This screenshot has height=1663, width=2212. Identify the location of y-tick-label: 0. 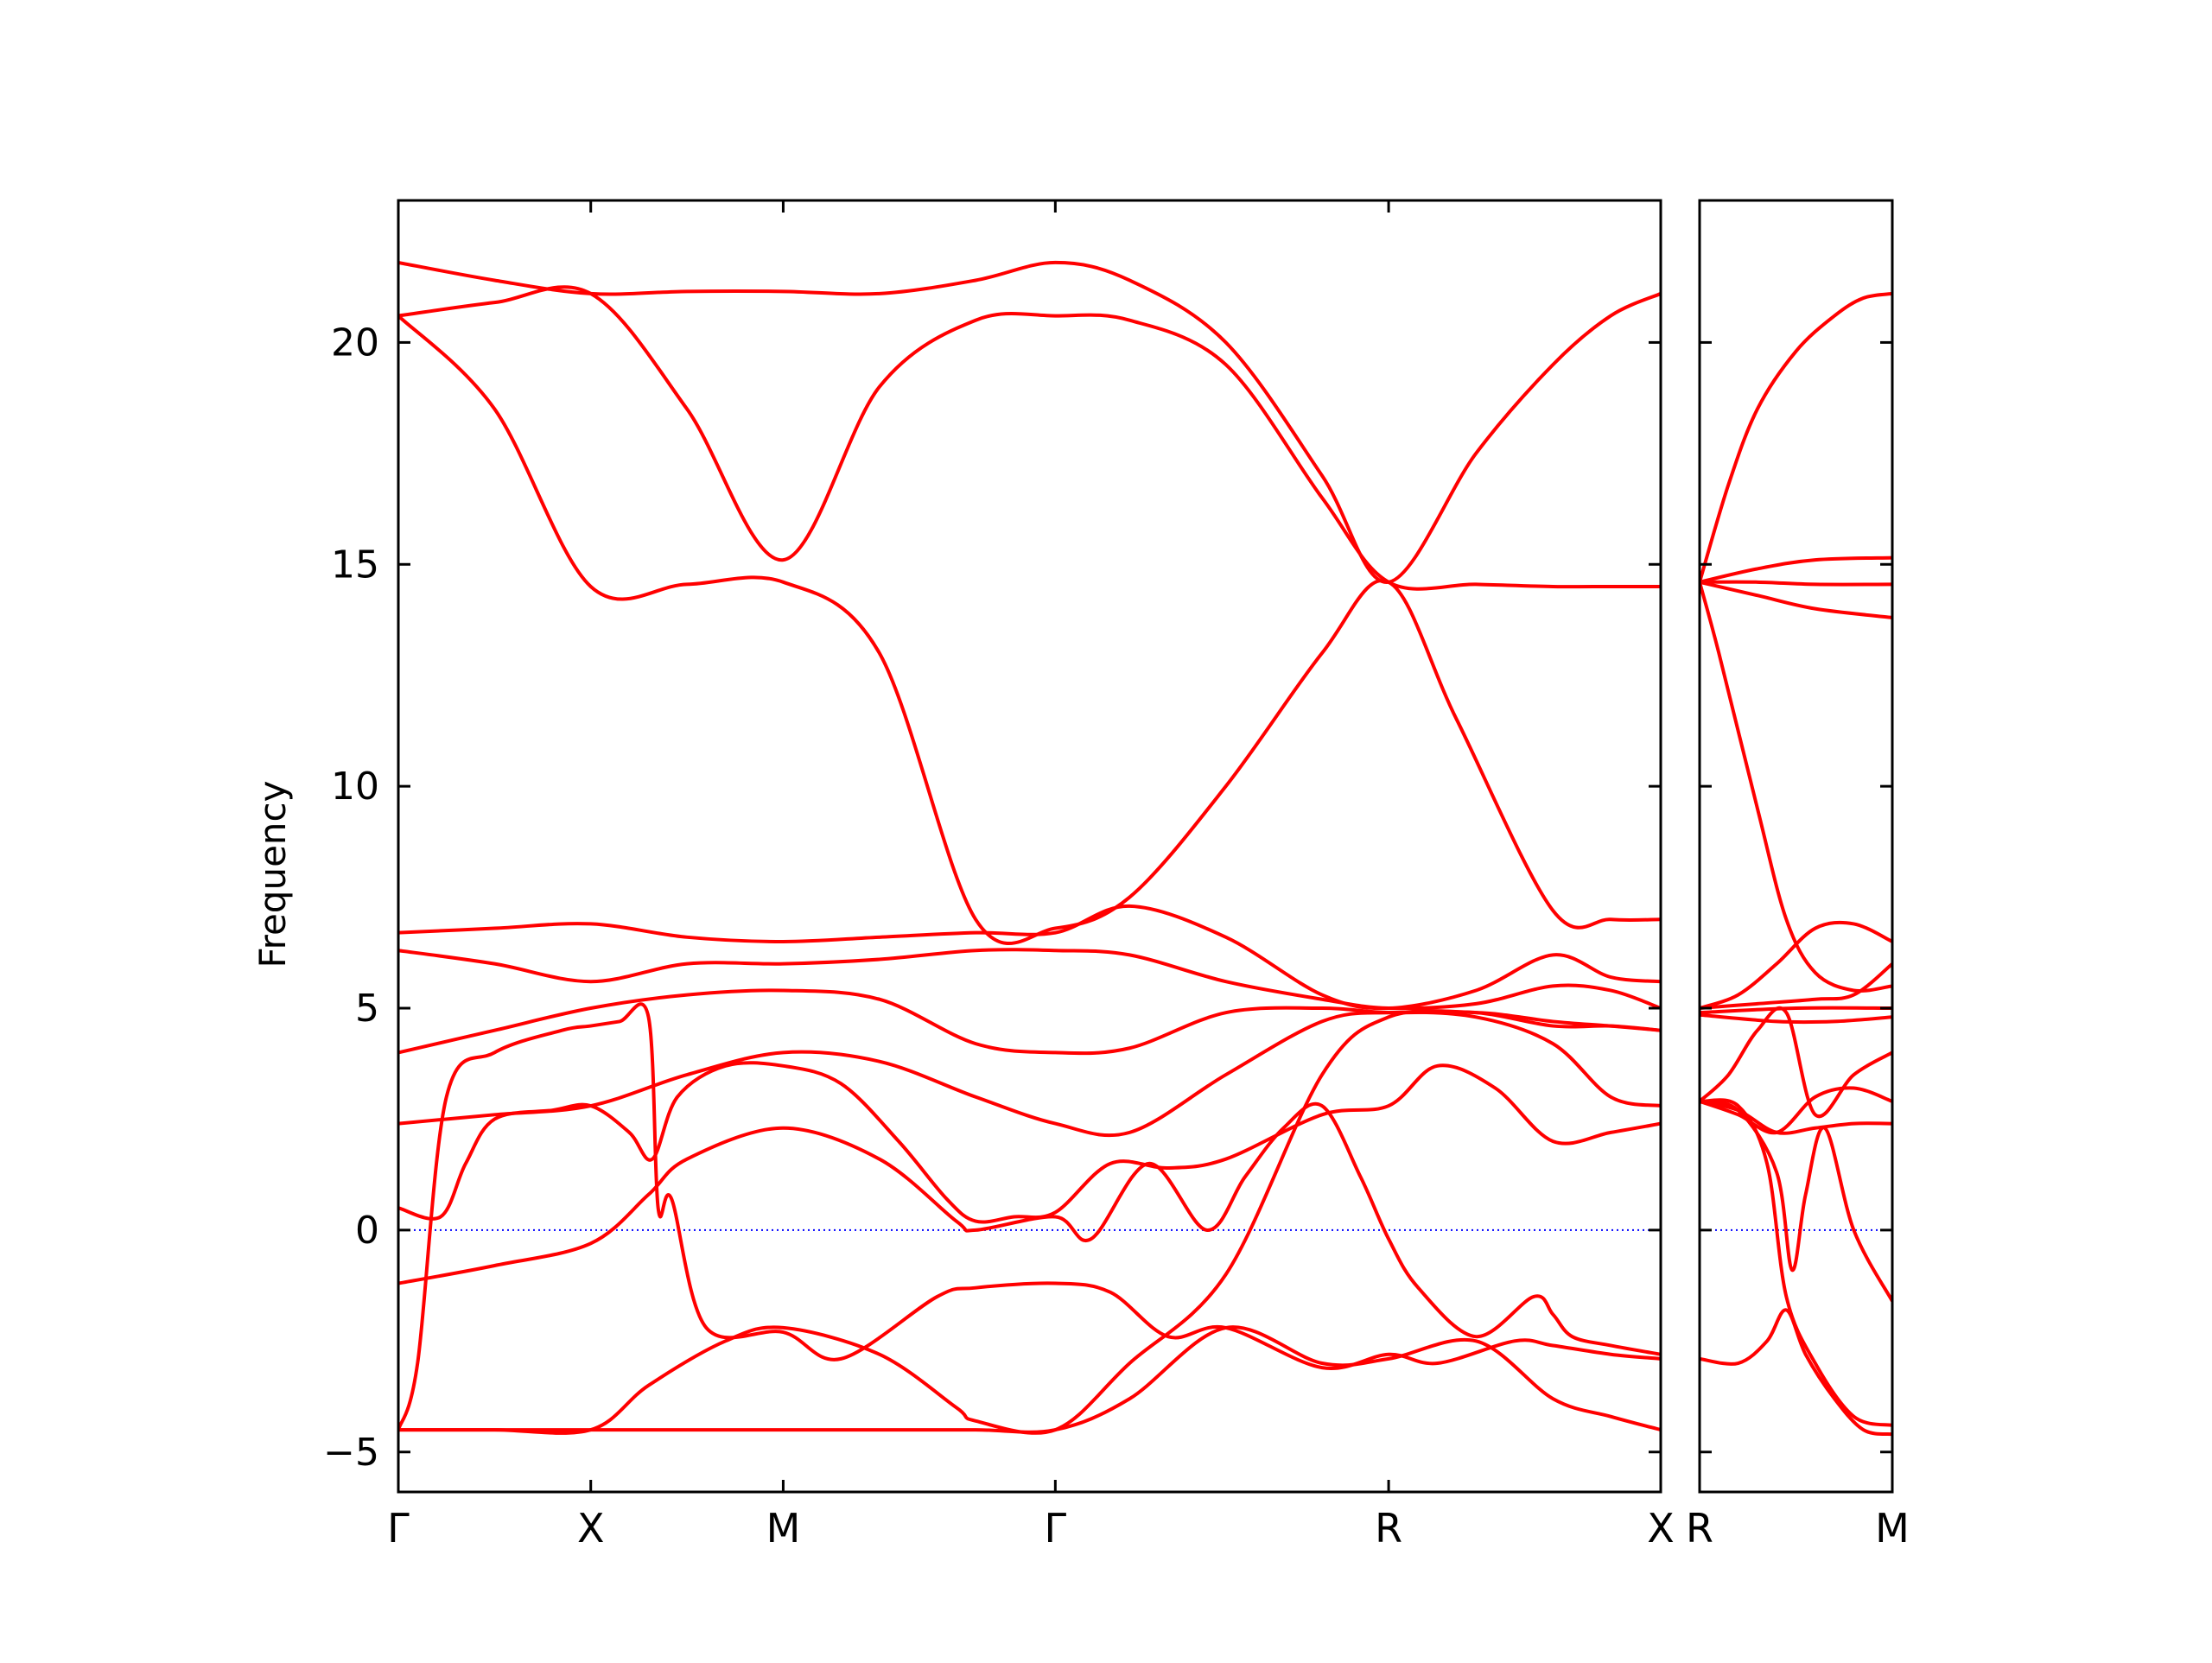
(367, 1231).